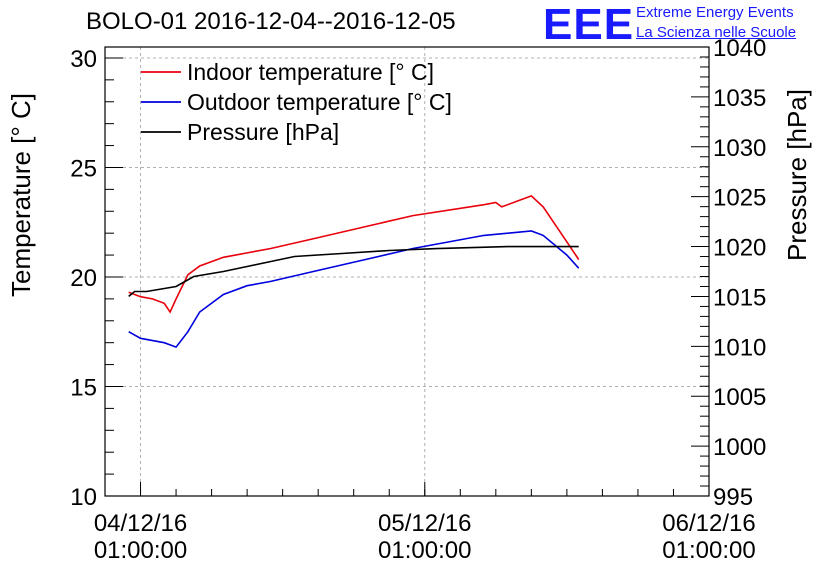  What do you see at coordinates (739, 447) in the screenshot?
I see `y2-tick-label: 1000` at bounding box center [739, 447].